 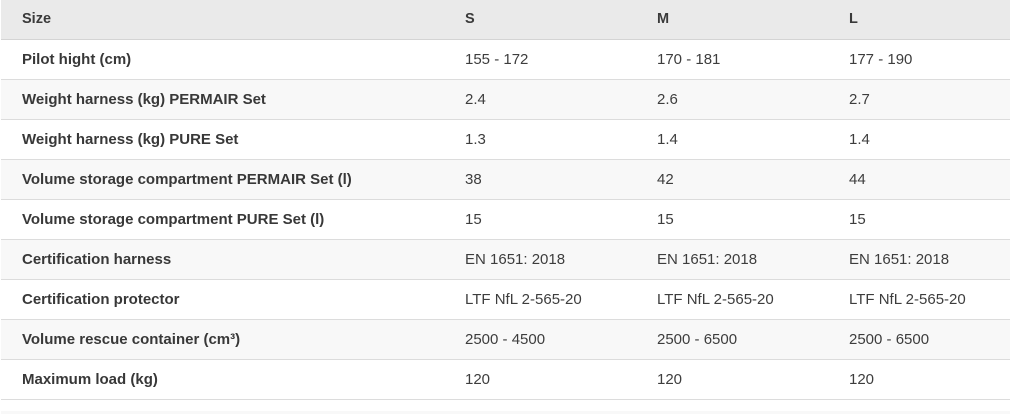 I want to click on cell-value-m: LTF NfL 2-565-20, so click(x=732, y=299).